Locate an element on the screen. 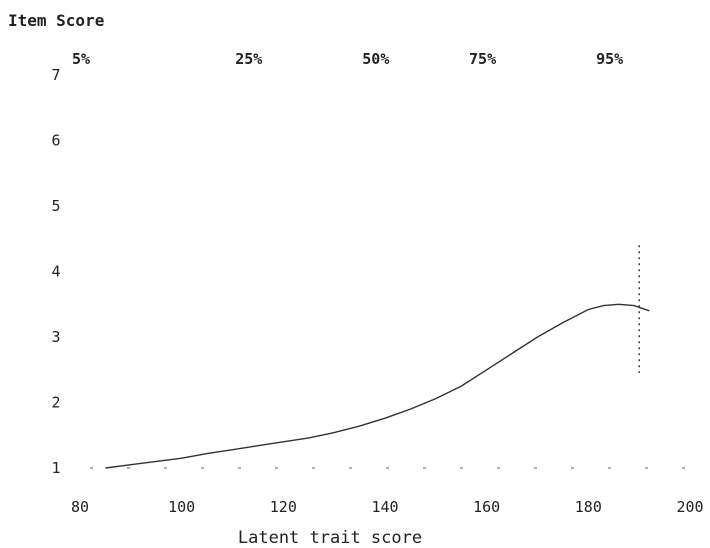  x-tick-label: 140 is located at coordinates (384, 507).